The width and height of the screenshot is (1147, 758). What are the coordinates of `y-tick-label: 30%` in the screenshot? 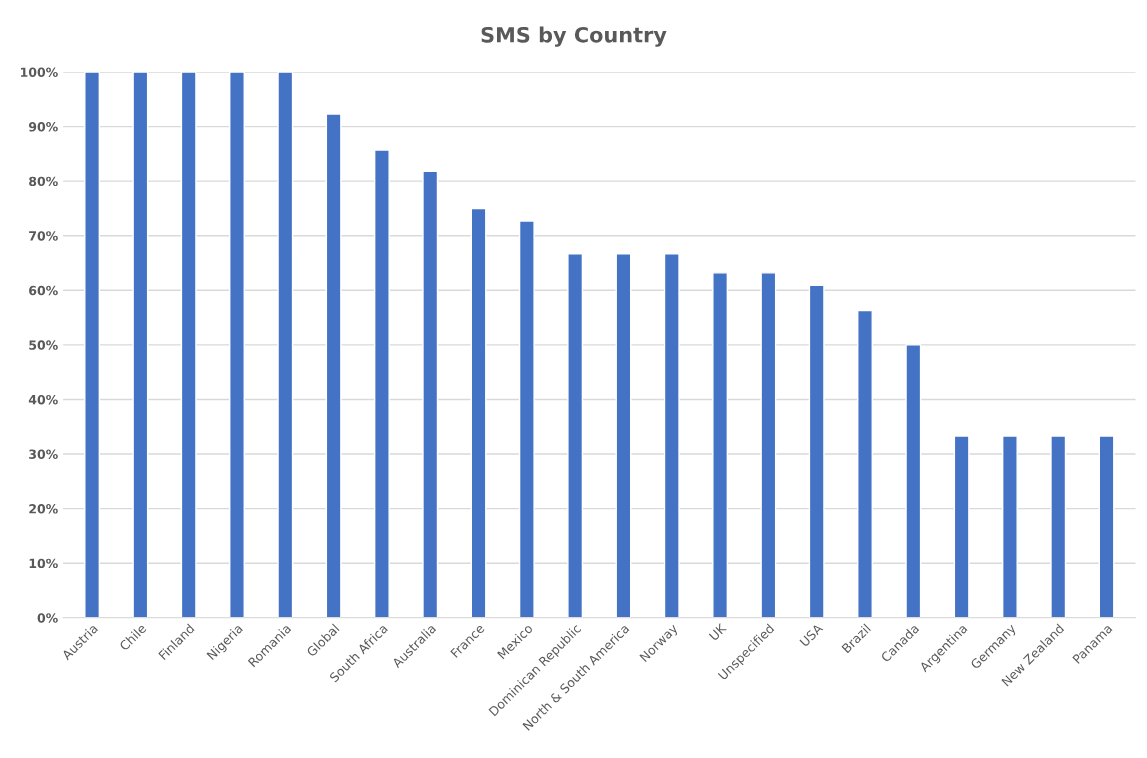 It's located at (43, 454).